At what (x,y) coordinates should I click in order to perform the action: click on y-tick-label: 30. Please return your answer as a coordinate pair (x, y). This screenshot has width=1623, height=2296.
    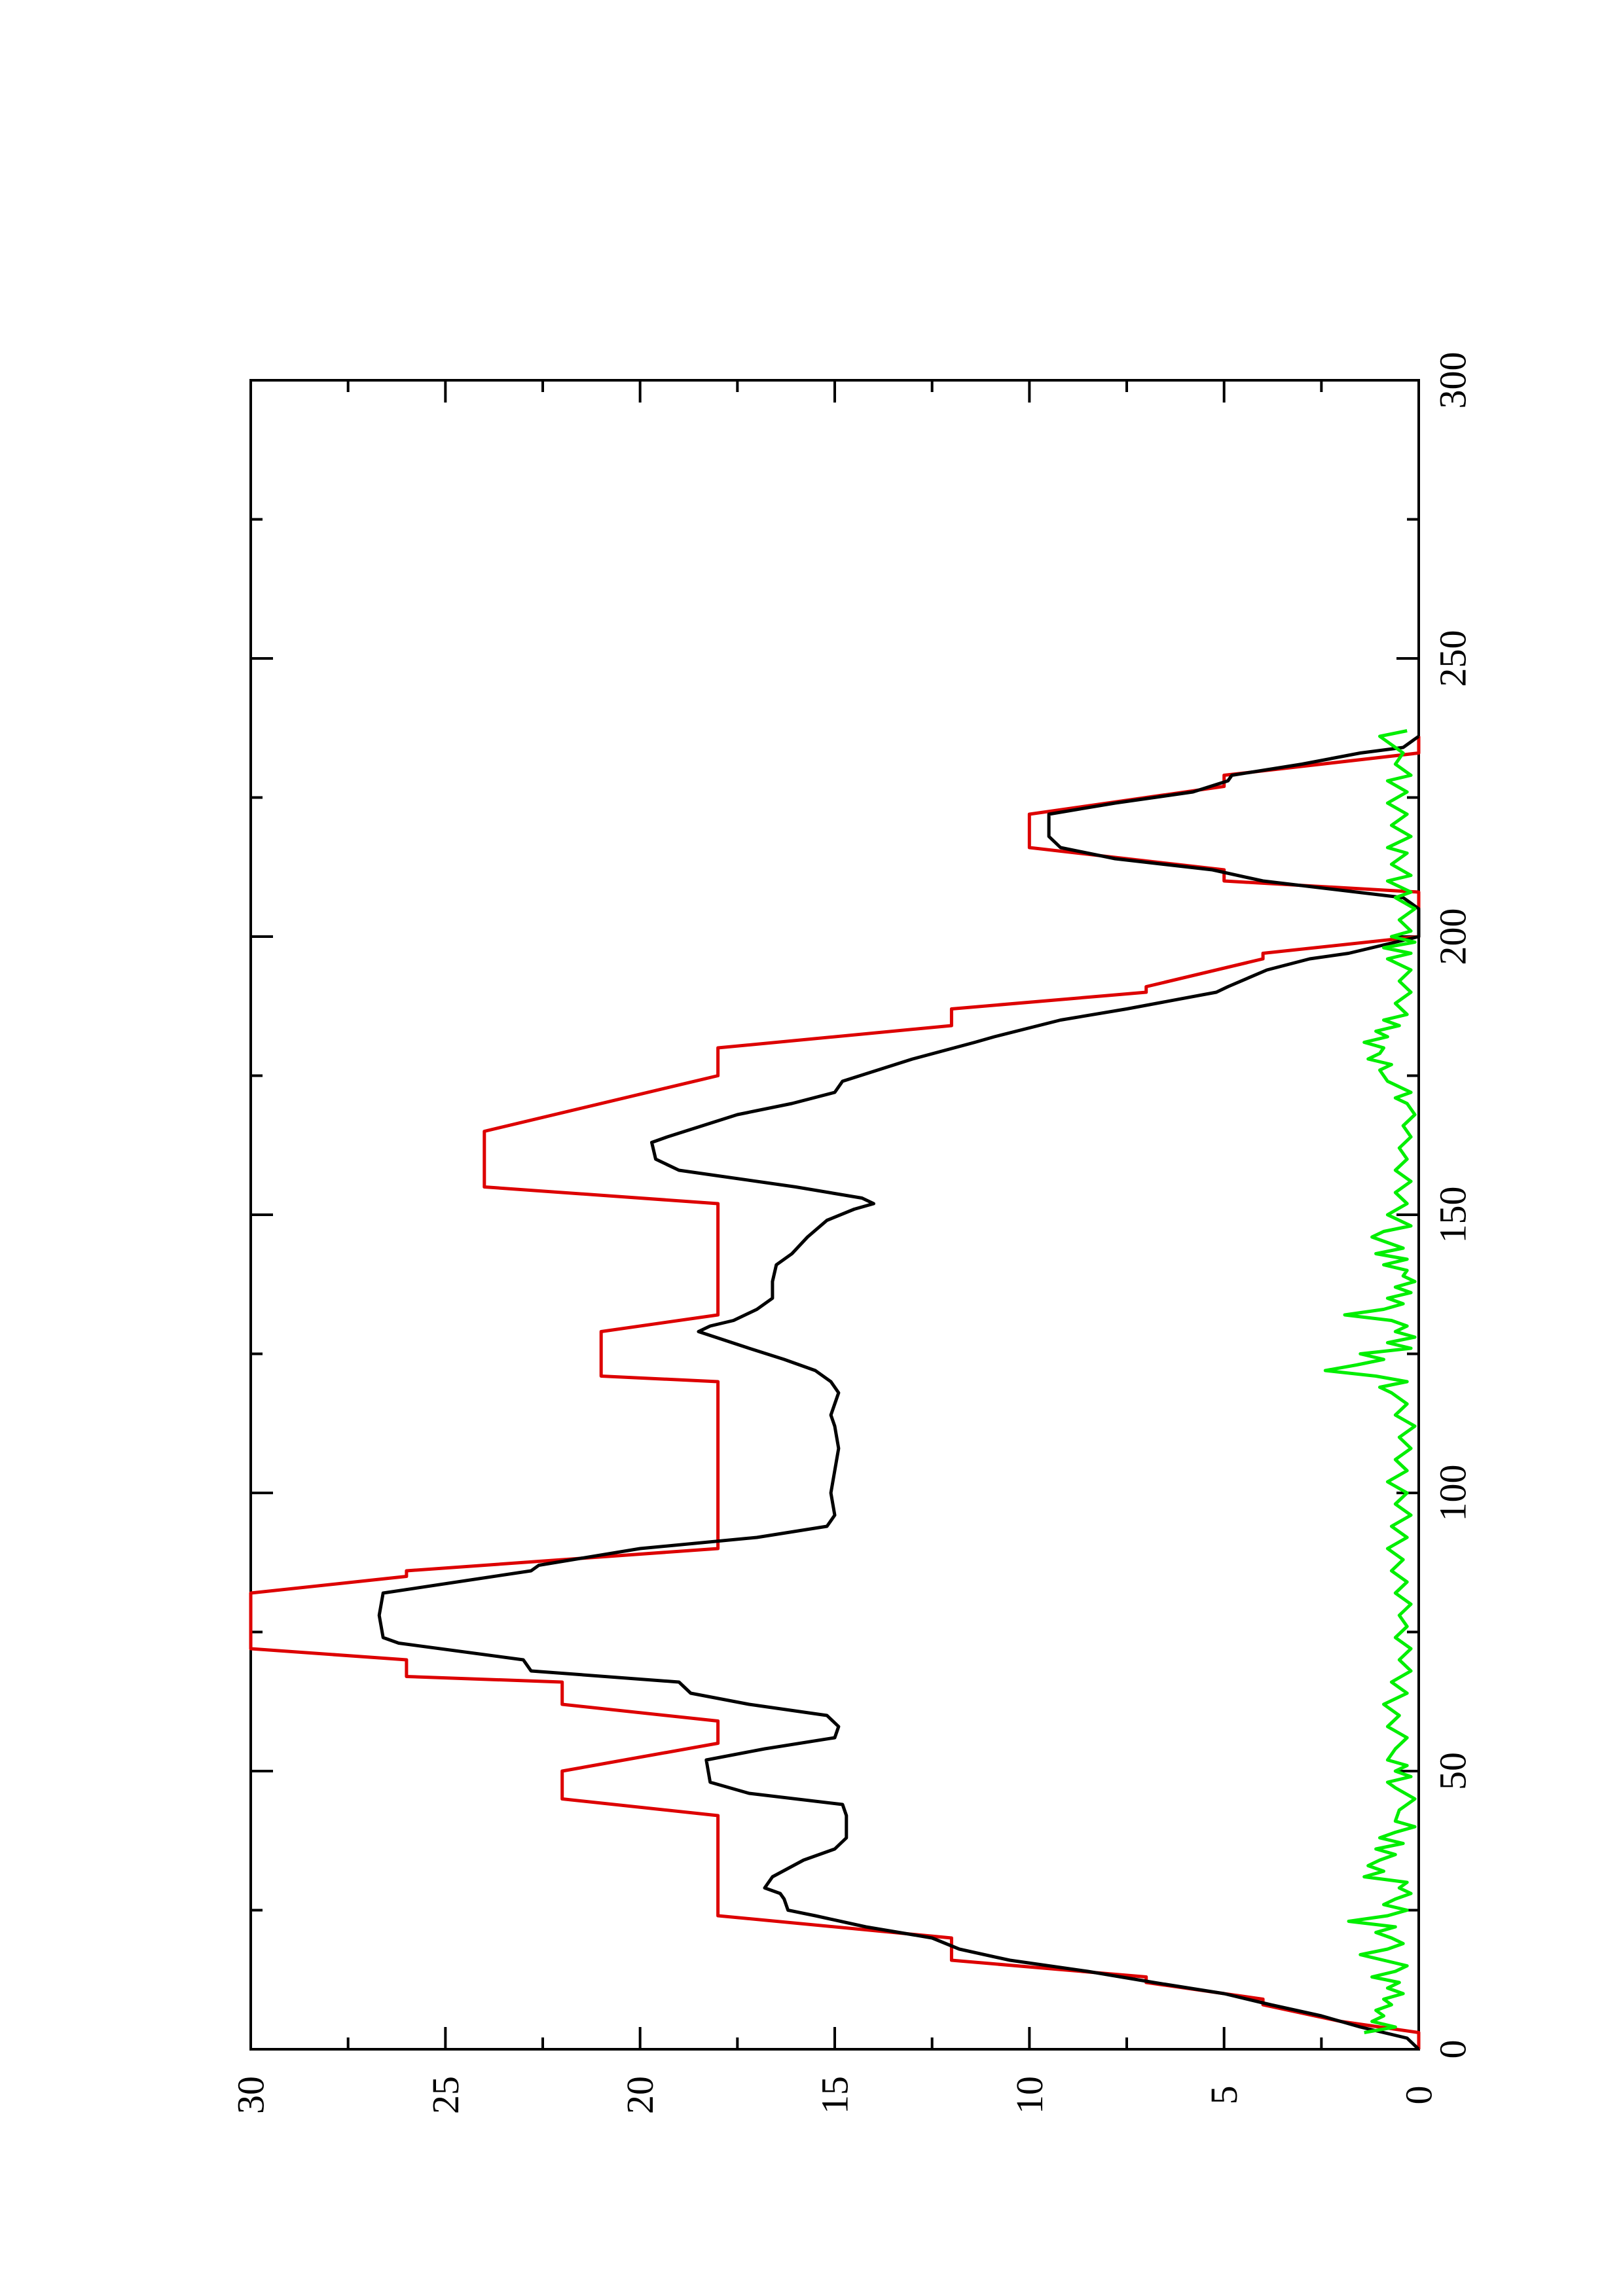
    Looking at the image, I should click on (251, 2095).